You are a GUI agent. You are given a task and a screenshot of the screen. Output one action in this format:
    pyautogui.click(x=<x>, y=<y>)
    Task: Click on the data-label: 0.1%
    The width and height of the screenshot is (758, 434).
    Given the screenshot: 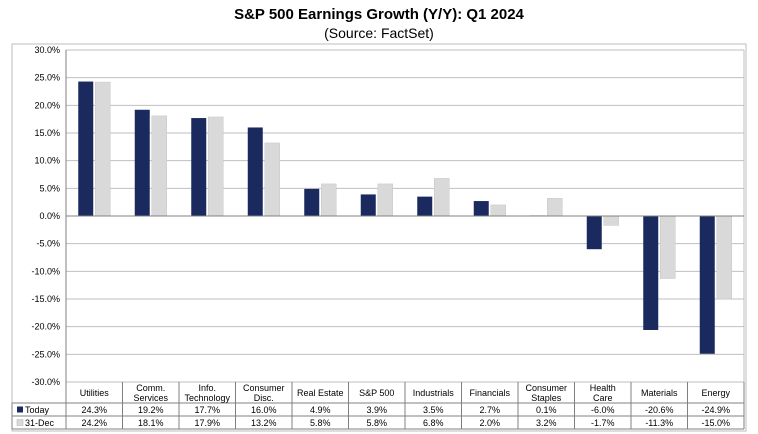 What is the action you would take?
    pyautogui.click(x=546, y=410)
    